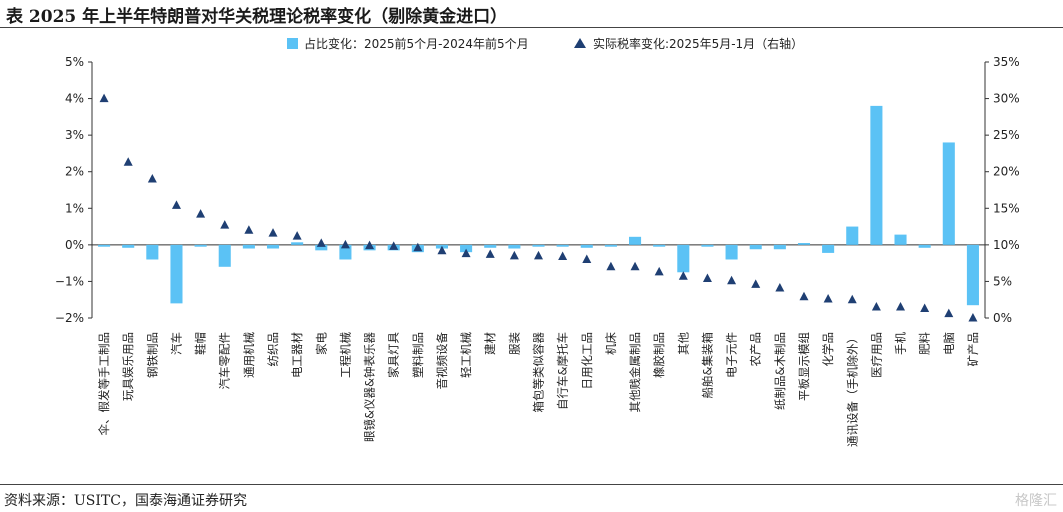 The width and height of the screenshot is (1063, 512). I want to click on right-tick-label: 10%, so click(1006, 245).